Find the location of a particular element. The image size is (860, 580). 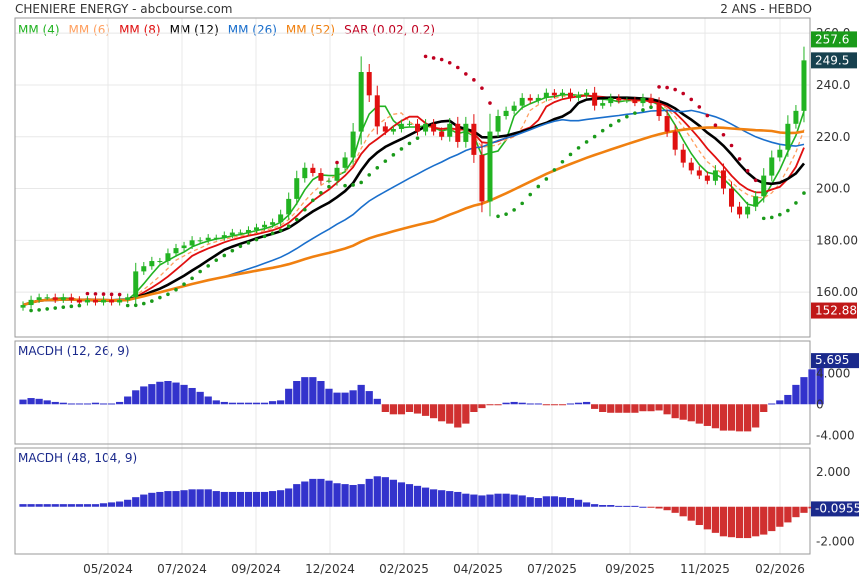

x-tick-label: 12/2024 is located at coordinates (330, 569).